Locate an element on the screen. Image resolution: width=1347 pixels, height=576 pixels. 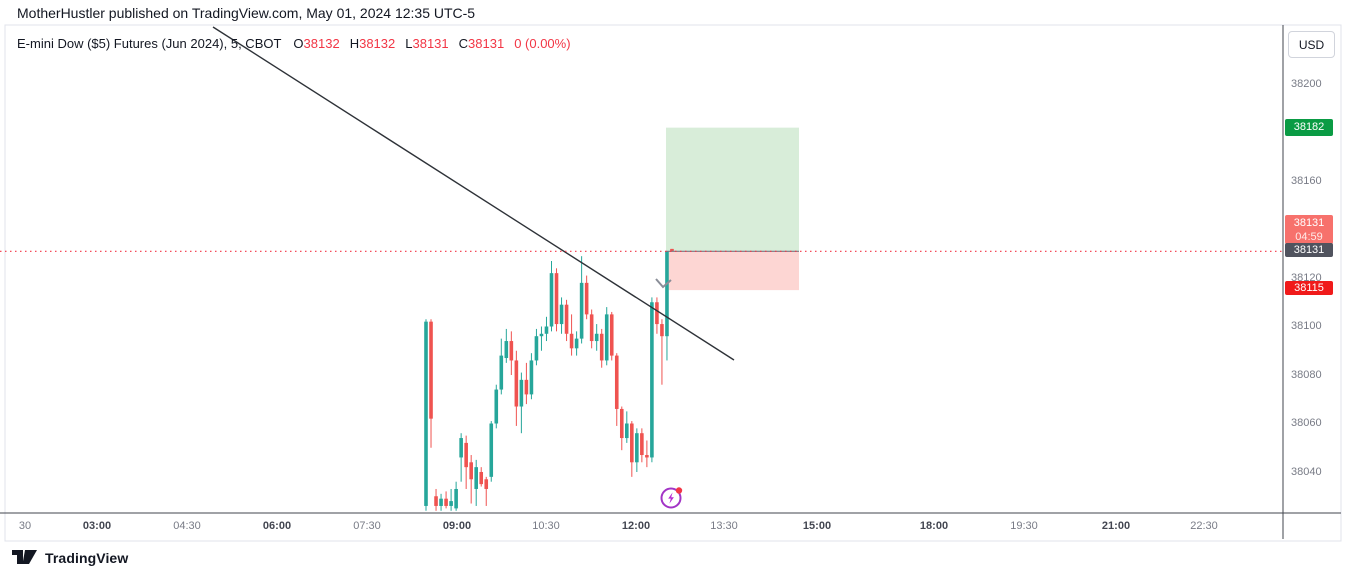
time-tick-label: 12:00 is located at coordinates (636, 526).